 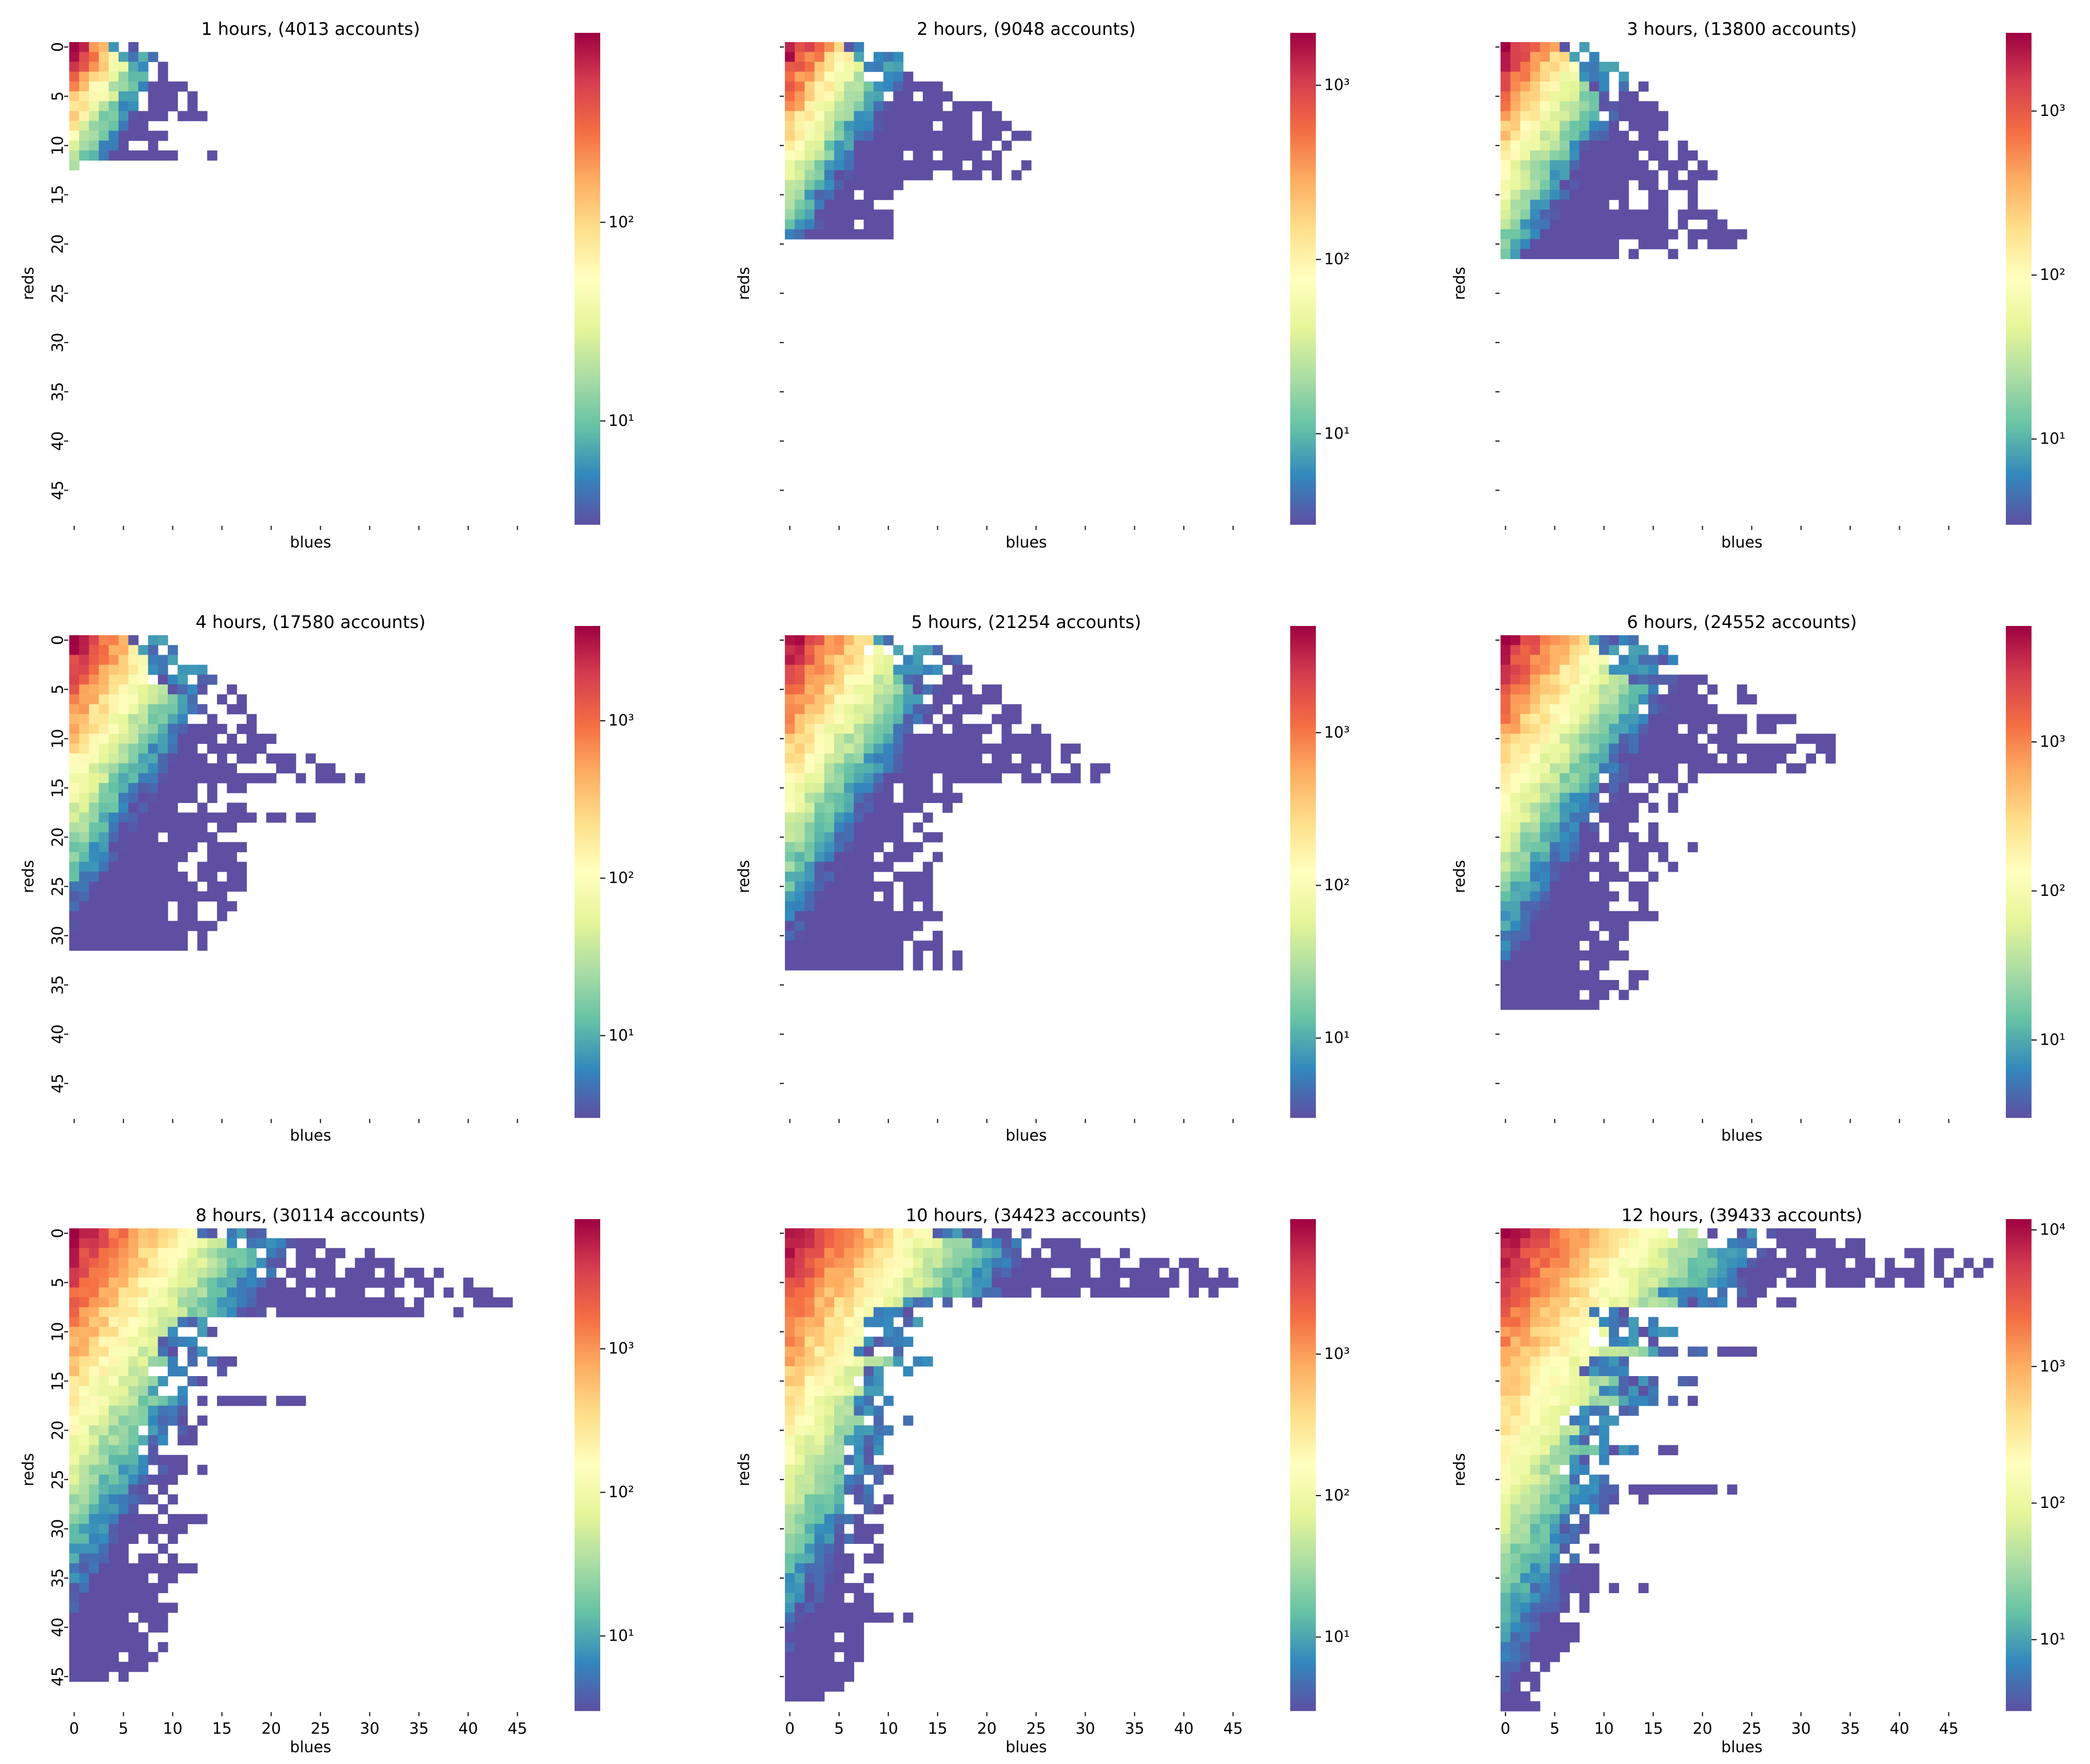 What do you see at coordinates (2019, 872) in the screenshot?
I see `colorbar` at bounding box center [2019, 872].